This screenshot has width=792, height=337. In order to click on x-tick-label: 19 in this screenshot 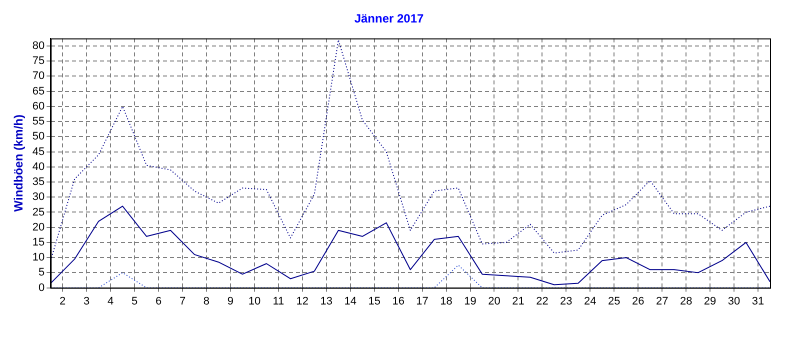, I will do `click(470, 301)`.